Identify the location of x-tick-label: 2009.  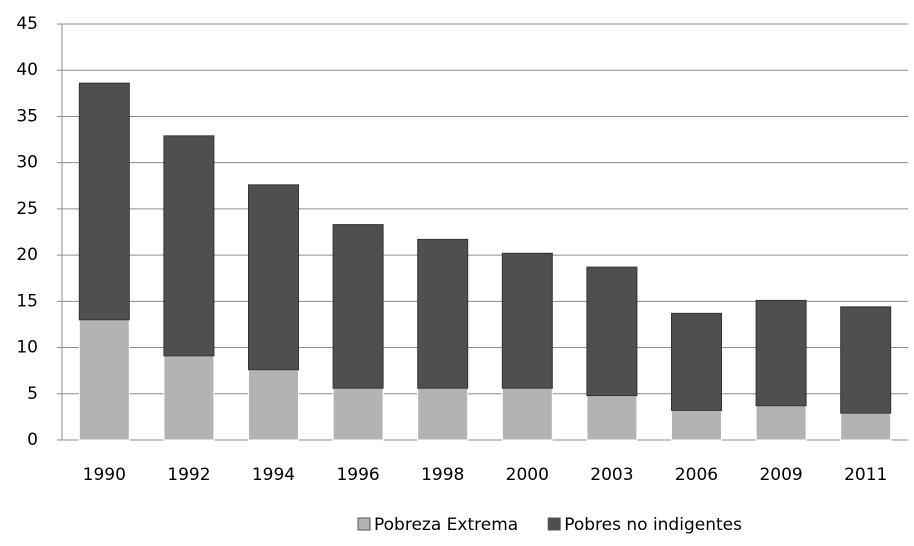
(780, 475).